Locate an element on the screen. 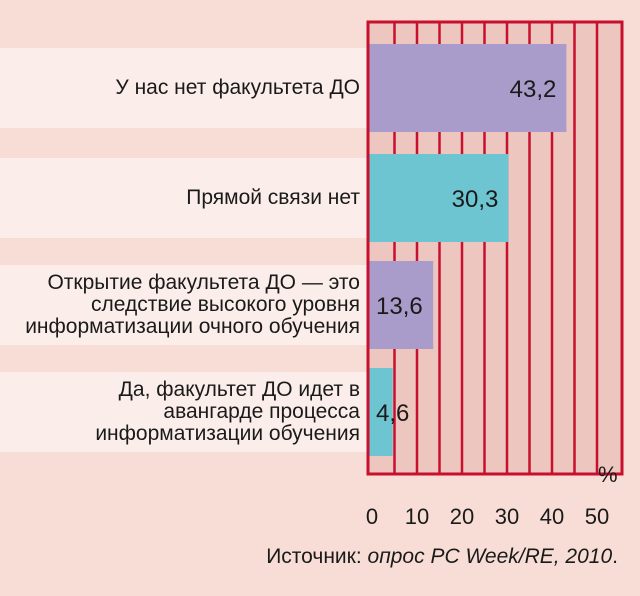 This screenshot has height=596, width=640. x-tick-label: 50 is located at coordinates (597, 516).